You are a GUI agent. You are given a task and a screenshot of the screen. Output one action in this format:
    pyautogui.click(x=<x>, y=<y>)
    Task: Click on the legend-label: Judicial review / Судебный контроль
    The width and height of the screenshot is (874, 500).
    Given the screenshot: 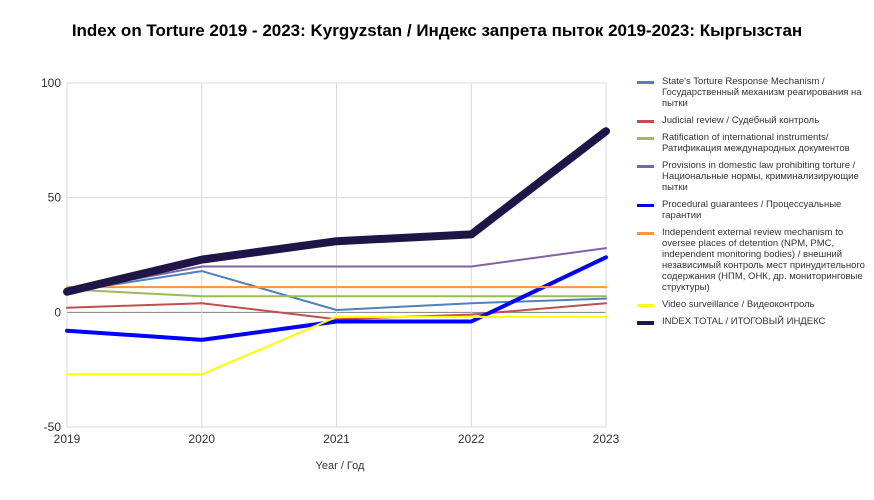 What is the action you would take?
    pyautogui.click(x=741, y=120)
    